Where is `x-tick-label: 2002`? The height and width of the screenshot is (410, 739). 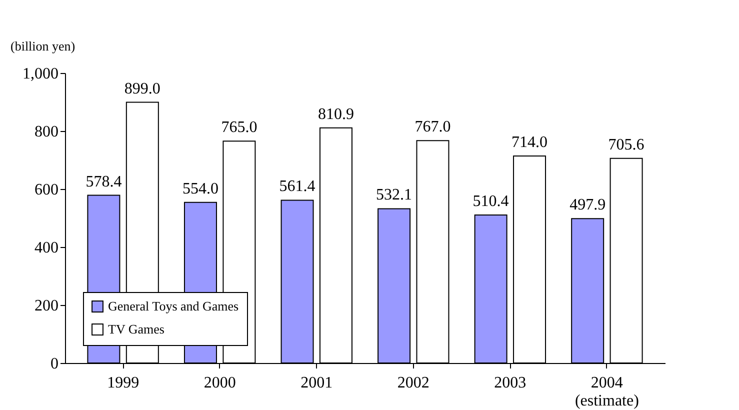 x-tick-label: 2002 is located at coordinates (413, 383).